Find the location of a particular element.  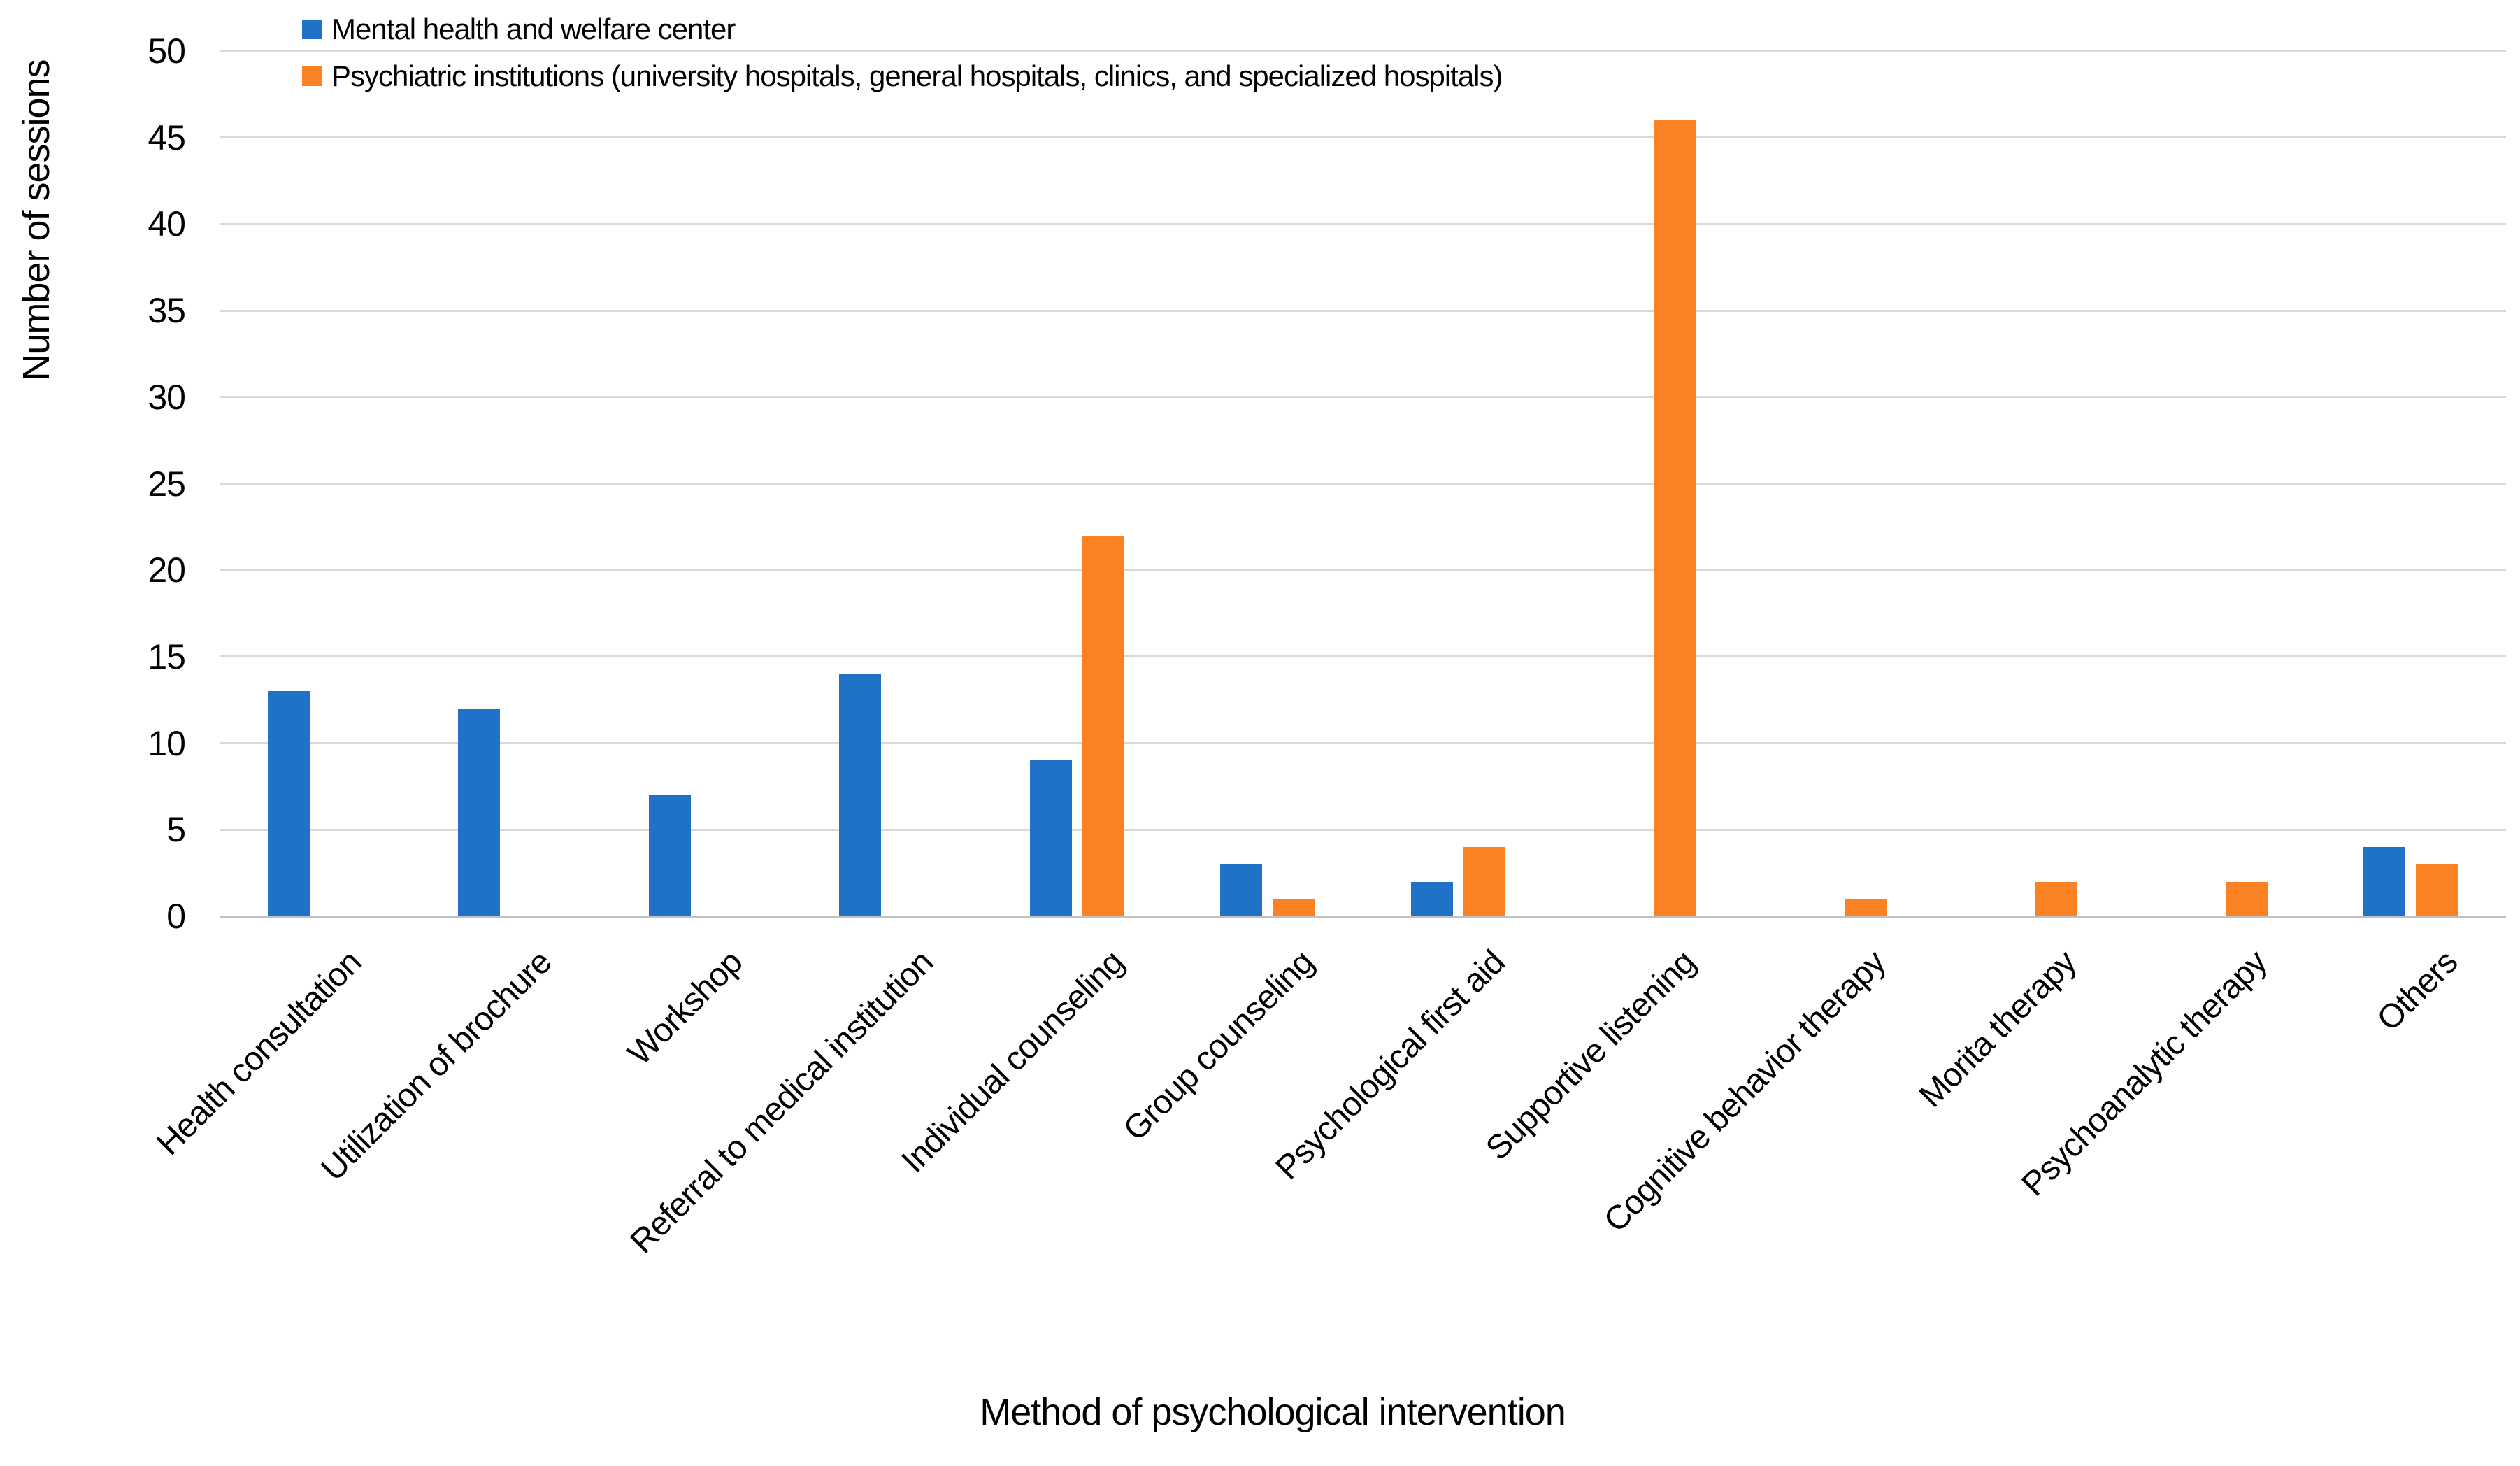

category-label: Others is located at coordinates (2417, 991).